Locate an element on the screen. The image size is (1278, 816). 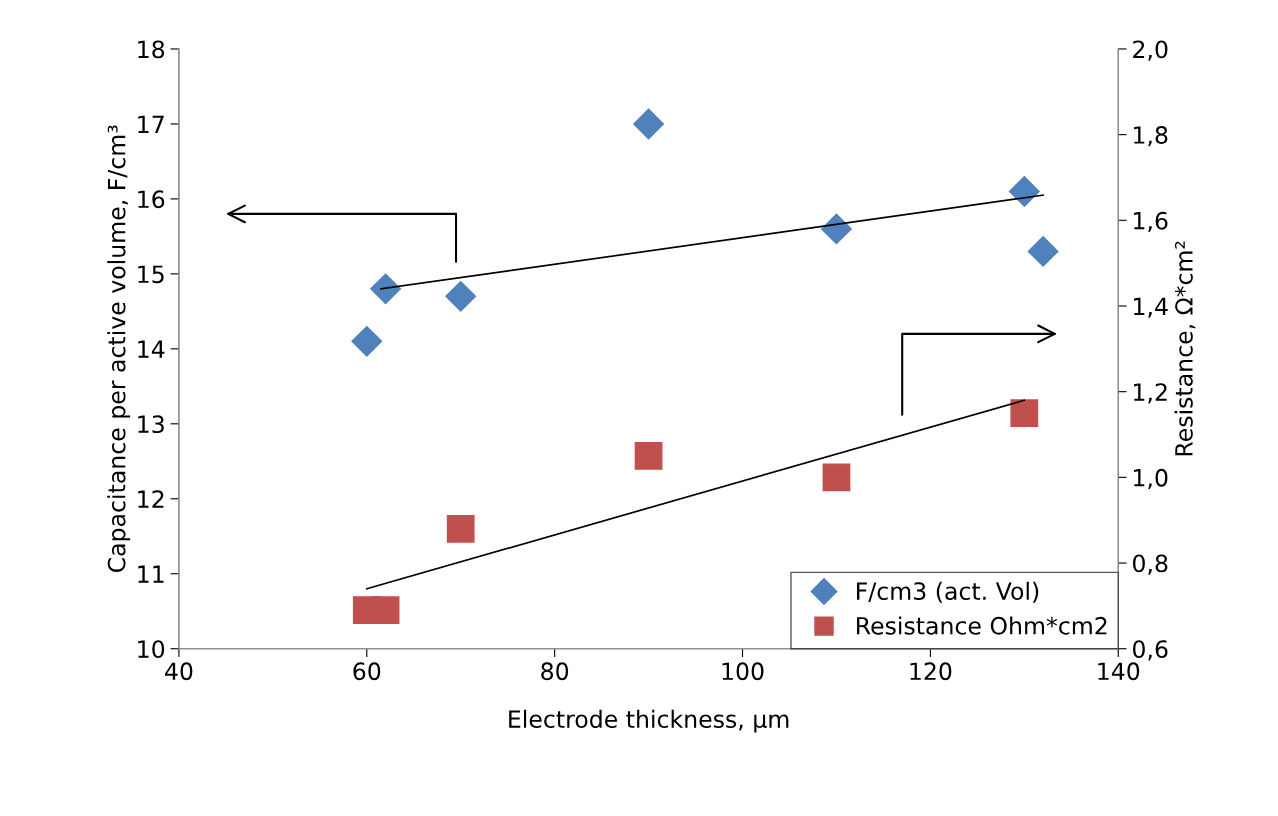
x-tick-label: 120 is located at coordinates (931, 671).